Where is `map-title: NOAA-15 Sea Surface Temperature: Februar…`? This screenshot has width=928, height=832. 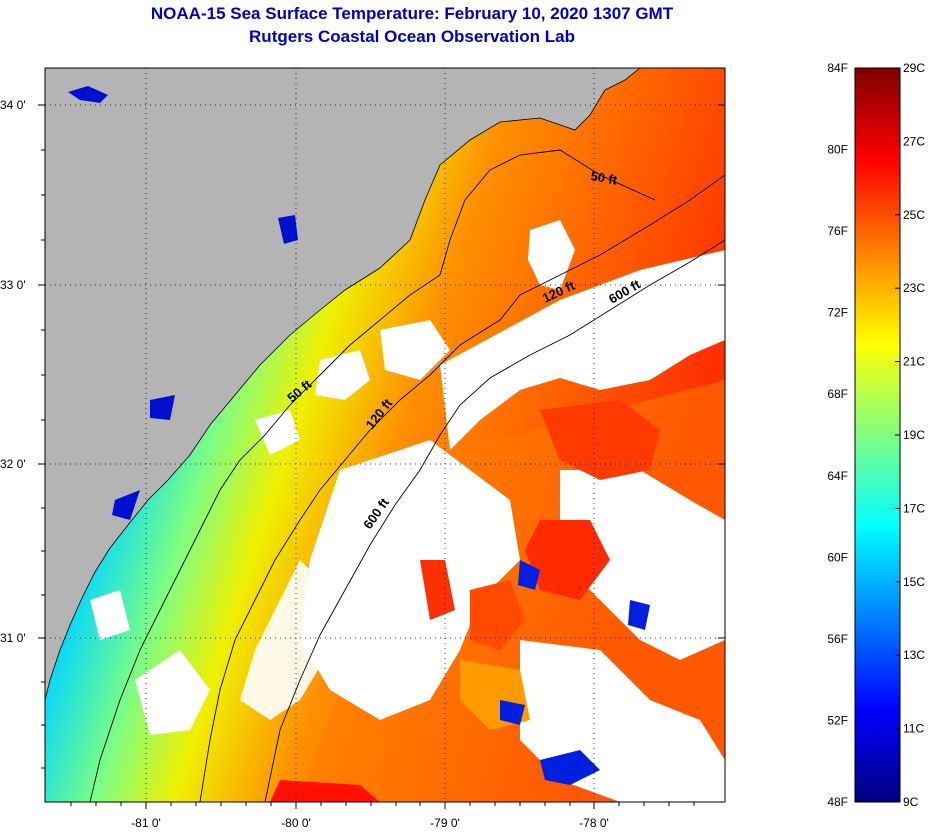 map-title: NOAA-15 Sea Surface Temperature: Februar… is located at coordinates (412, 13).